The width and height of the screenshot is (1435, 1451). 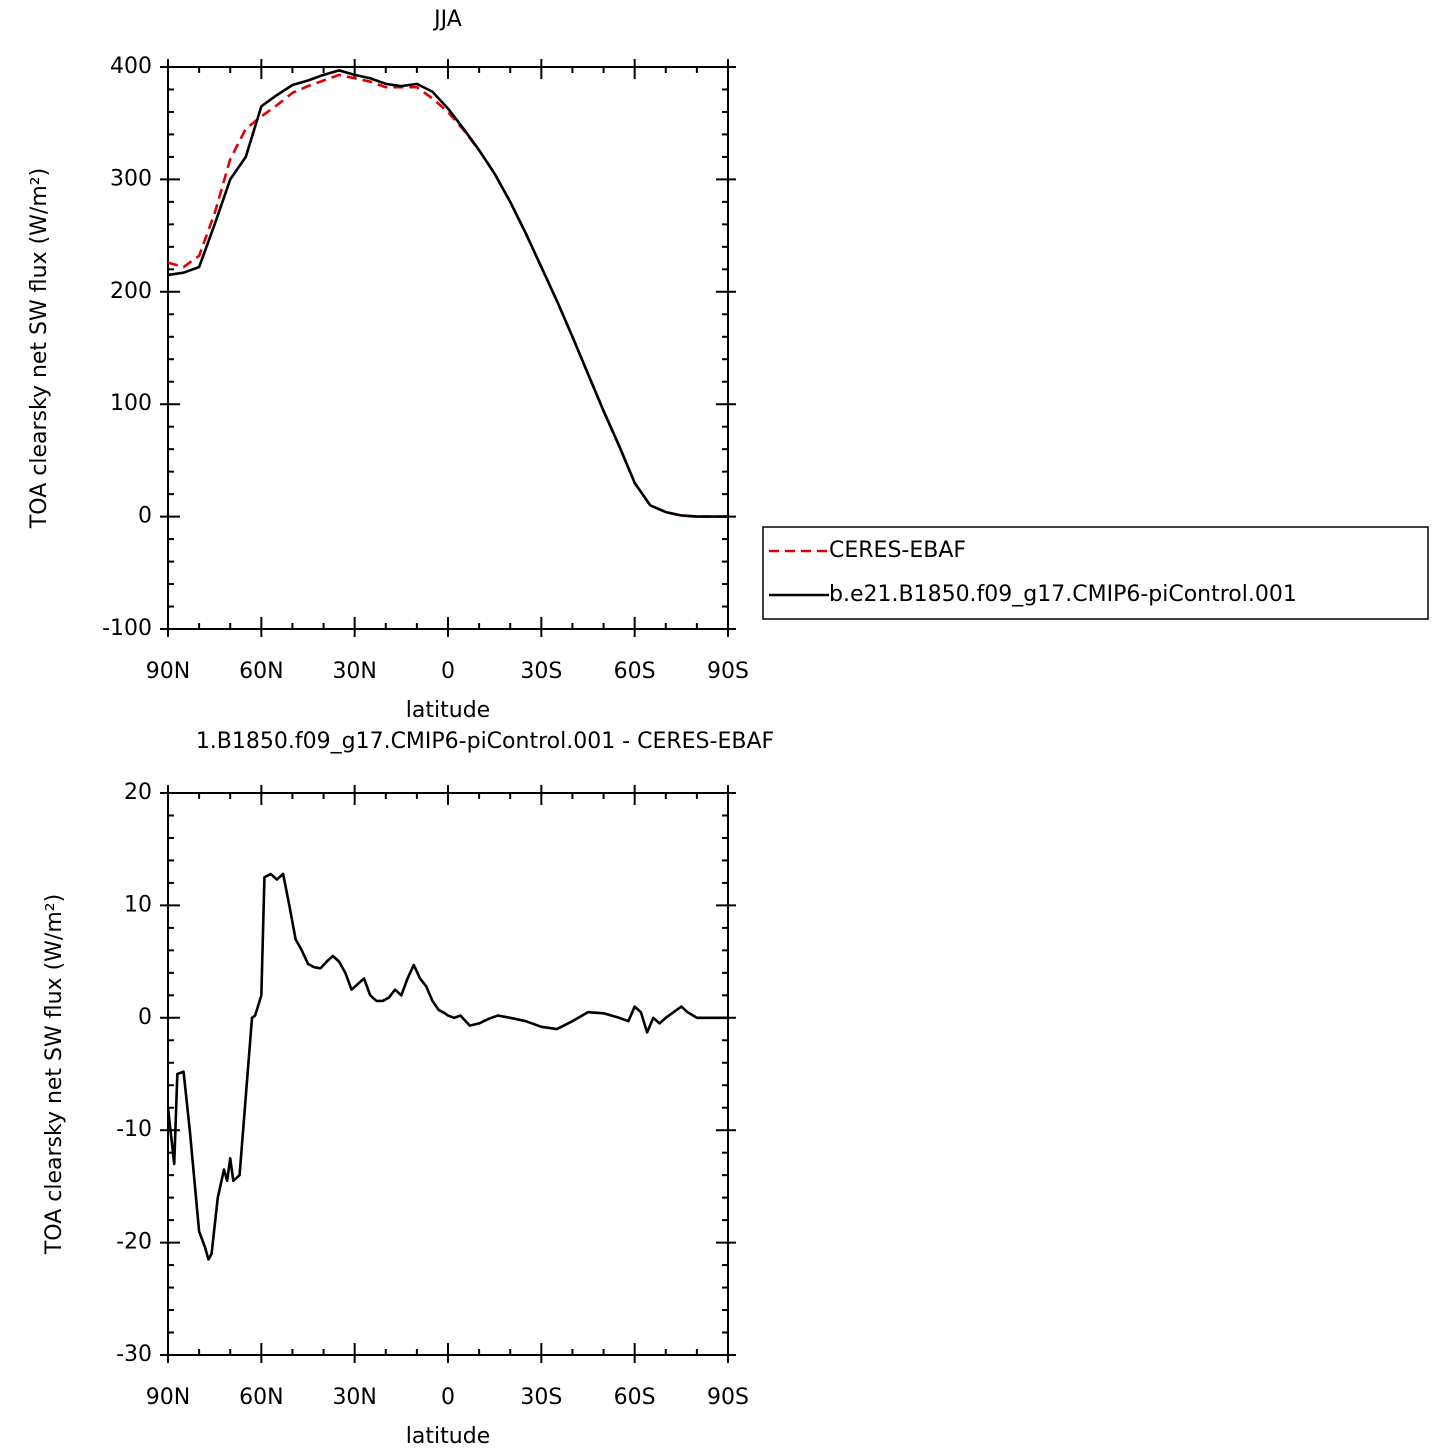 What do you see at coordinates (131, 66) in the screenshot?
I see `y-tick-label: 400` at bounding box center [131, 66].